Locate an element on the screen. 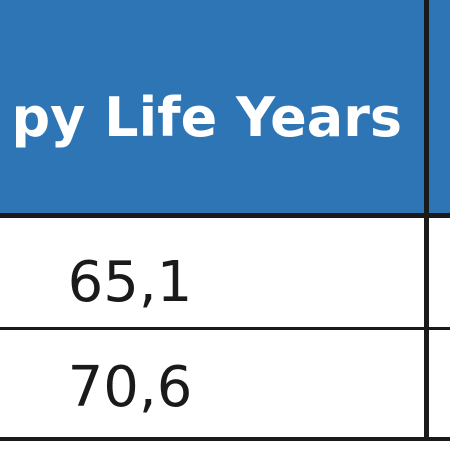 The width and height of the screenshot is (450, 450). column-border is located at coordinates (426, 220).